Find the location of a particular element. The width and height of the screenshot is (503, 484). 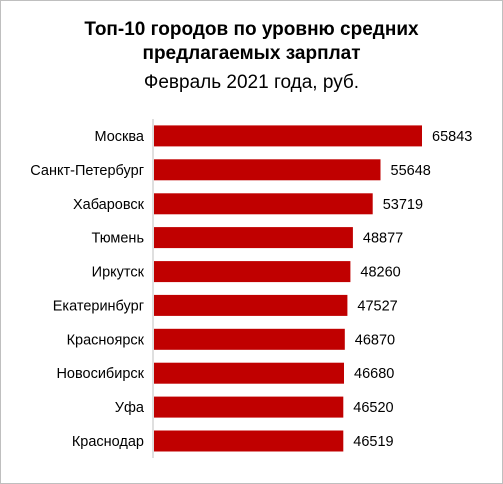

value-label-9: 46520 is located at coordinates (373, 408).